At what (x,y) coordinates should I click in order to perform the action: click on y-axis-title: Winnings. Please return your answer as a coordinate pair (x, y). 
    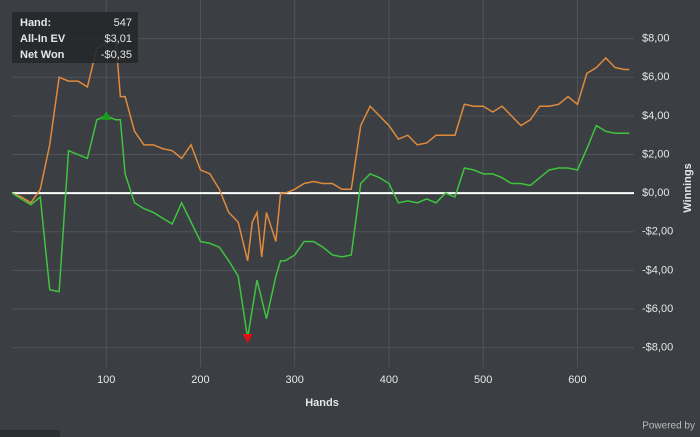
    Looking at the image, I should click on (688, 187).